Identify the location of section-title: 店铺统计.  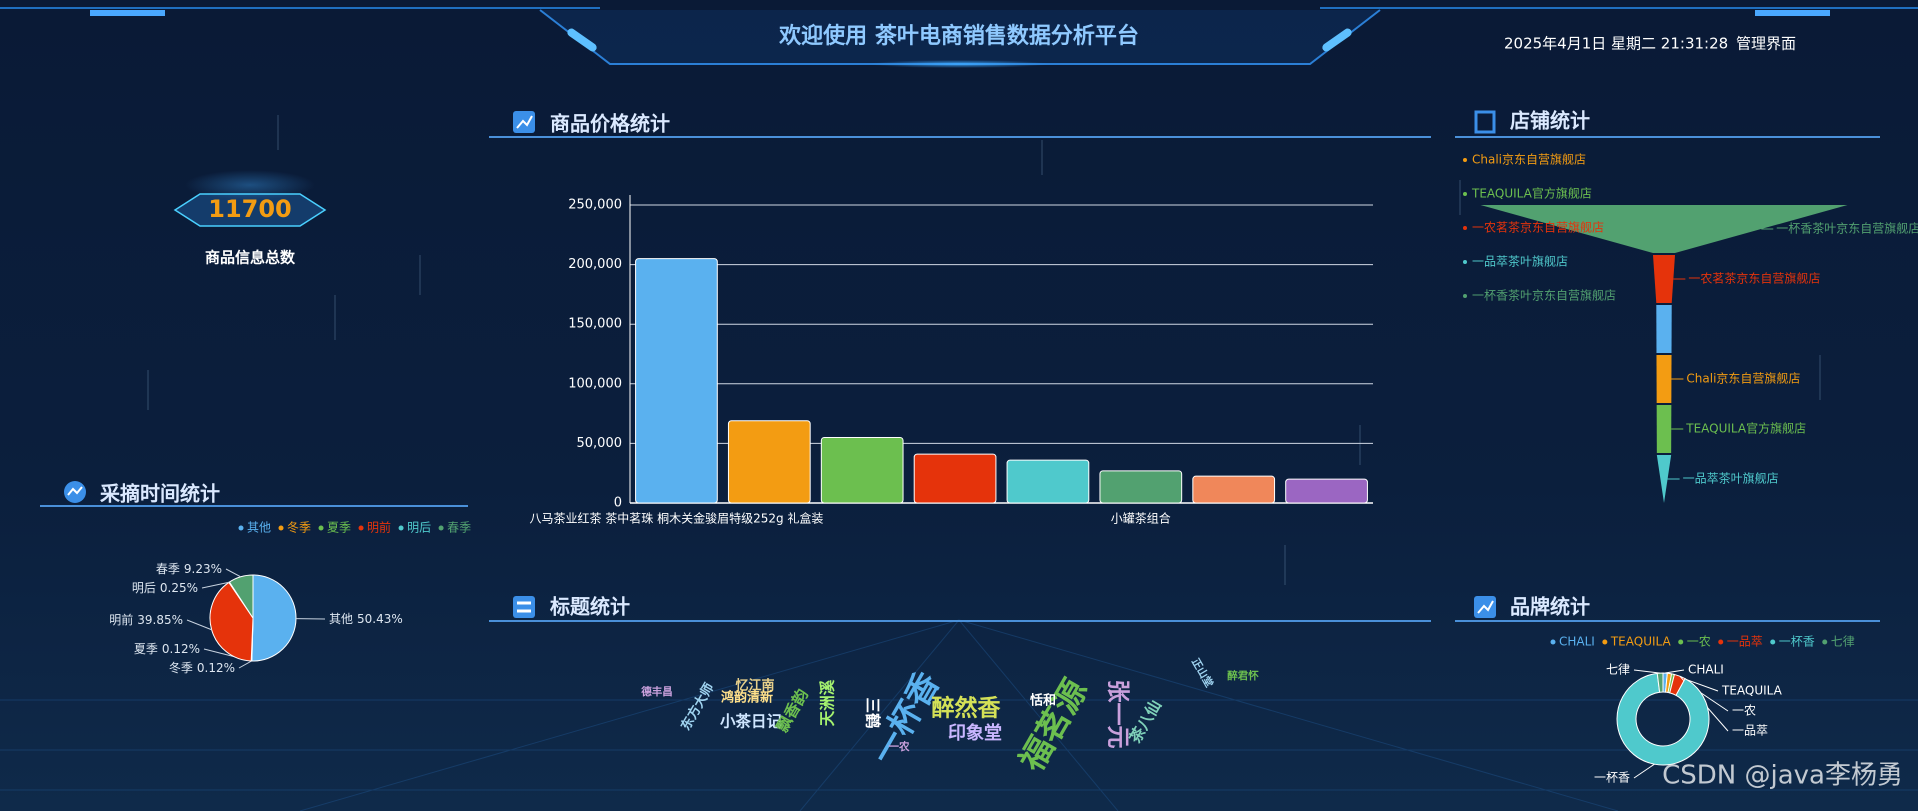
(1550, 121).